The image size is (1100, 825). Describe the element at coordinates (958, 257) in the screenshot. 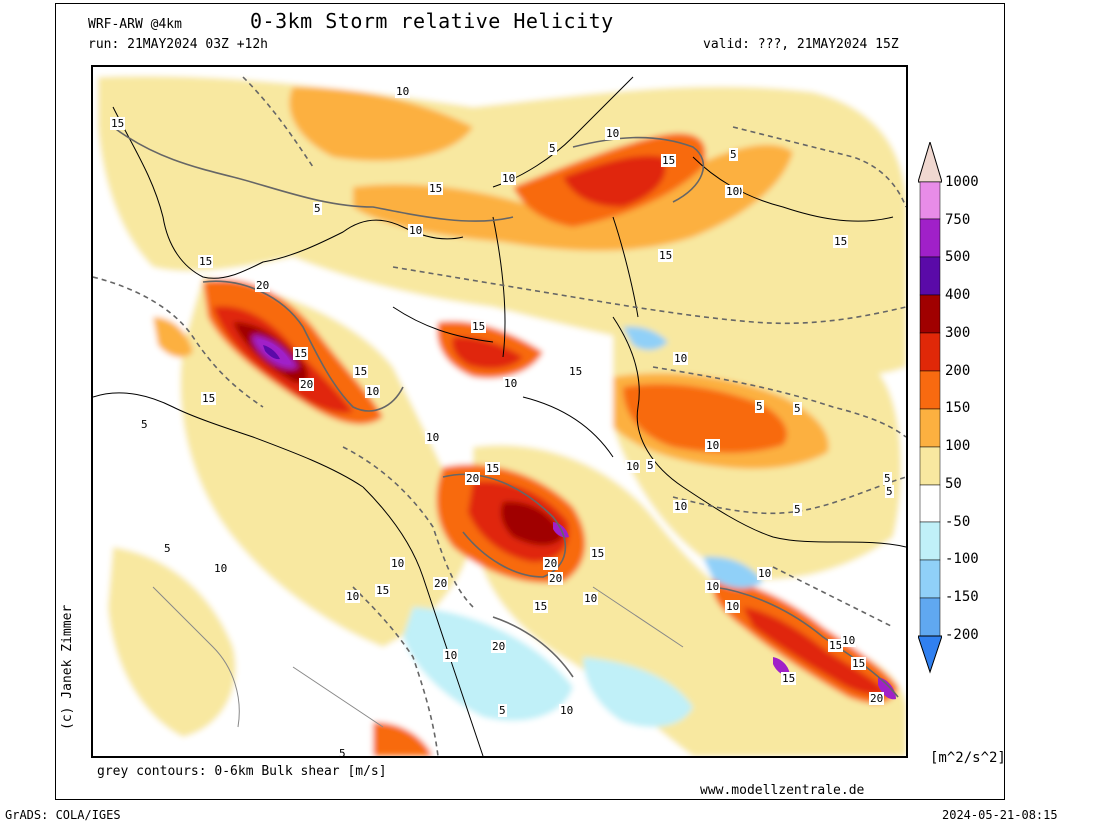

I see `colorbar-label: 500` at that location.